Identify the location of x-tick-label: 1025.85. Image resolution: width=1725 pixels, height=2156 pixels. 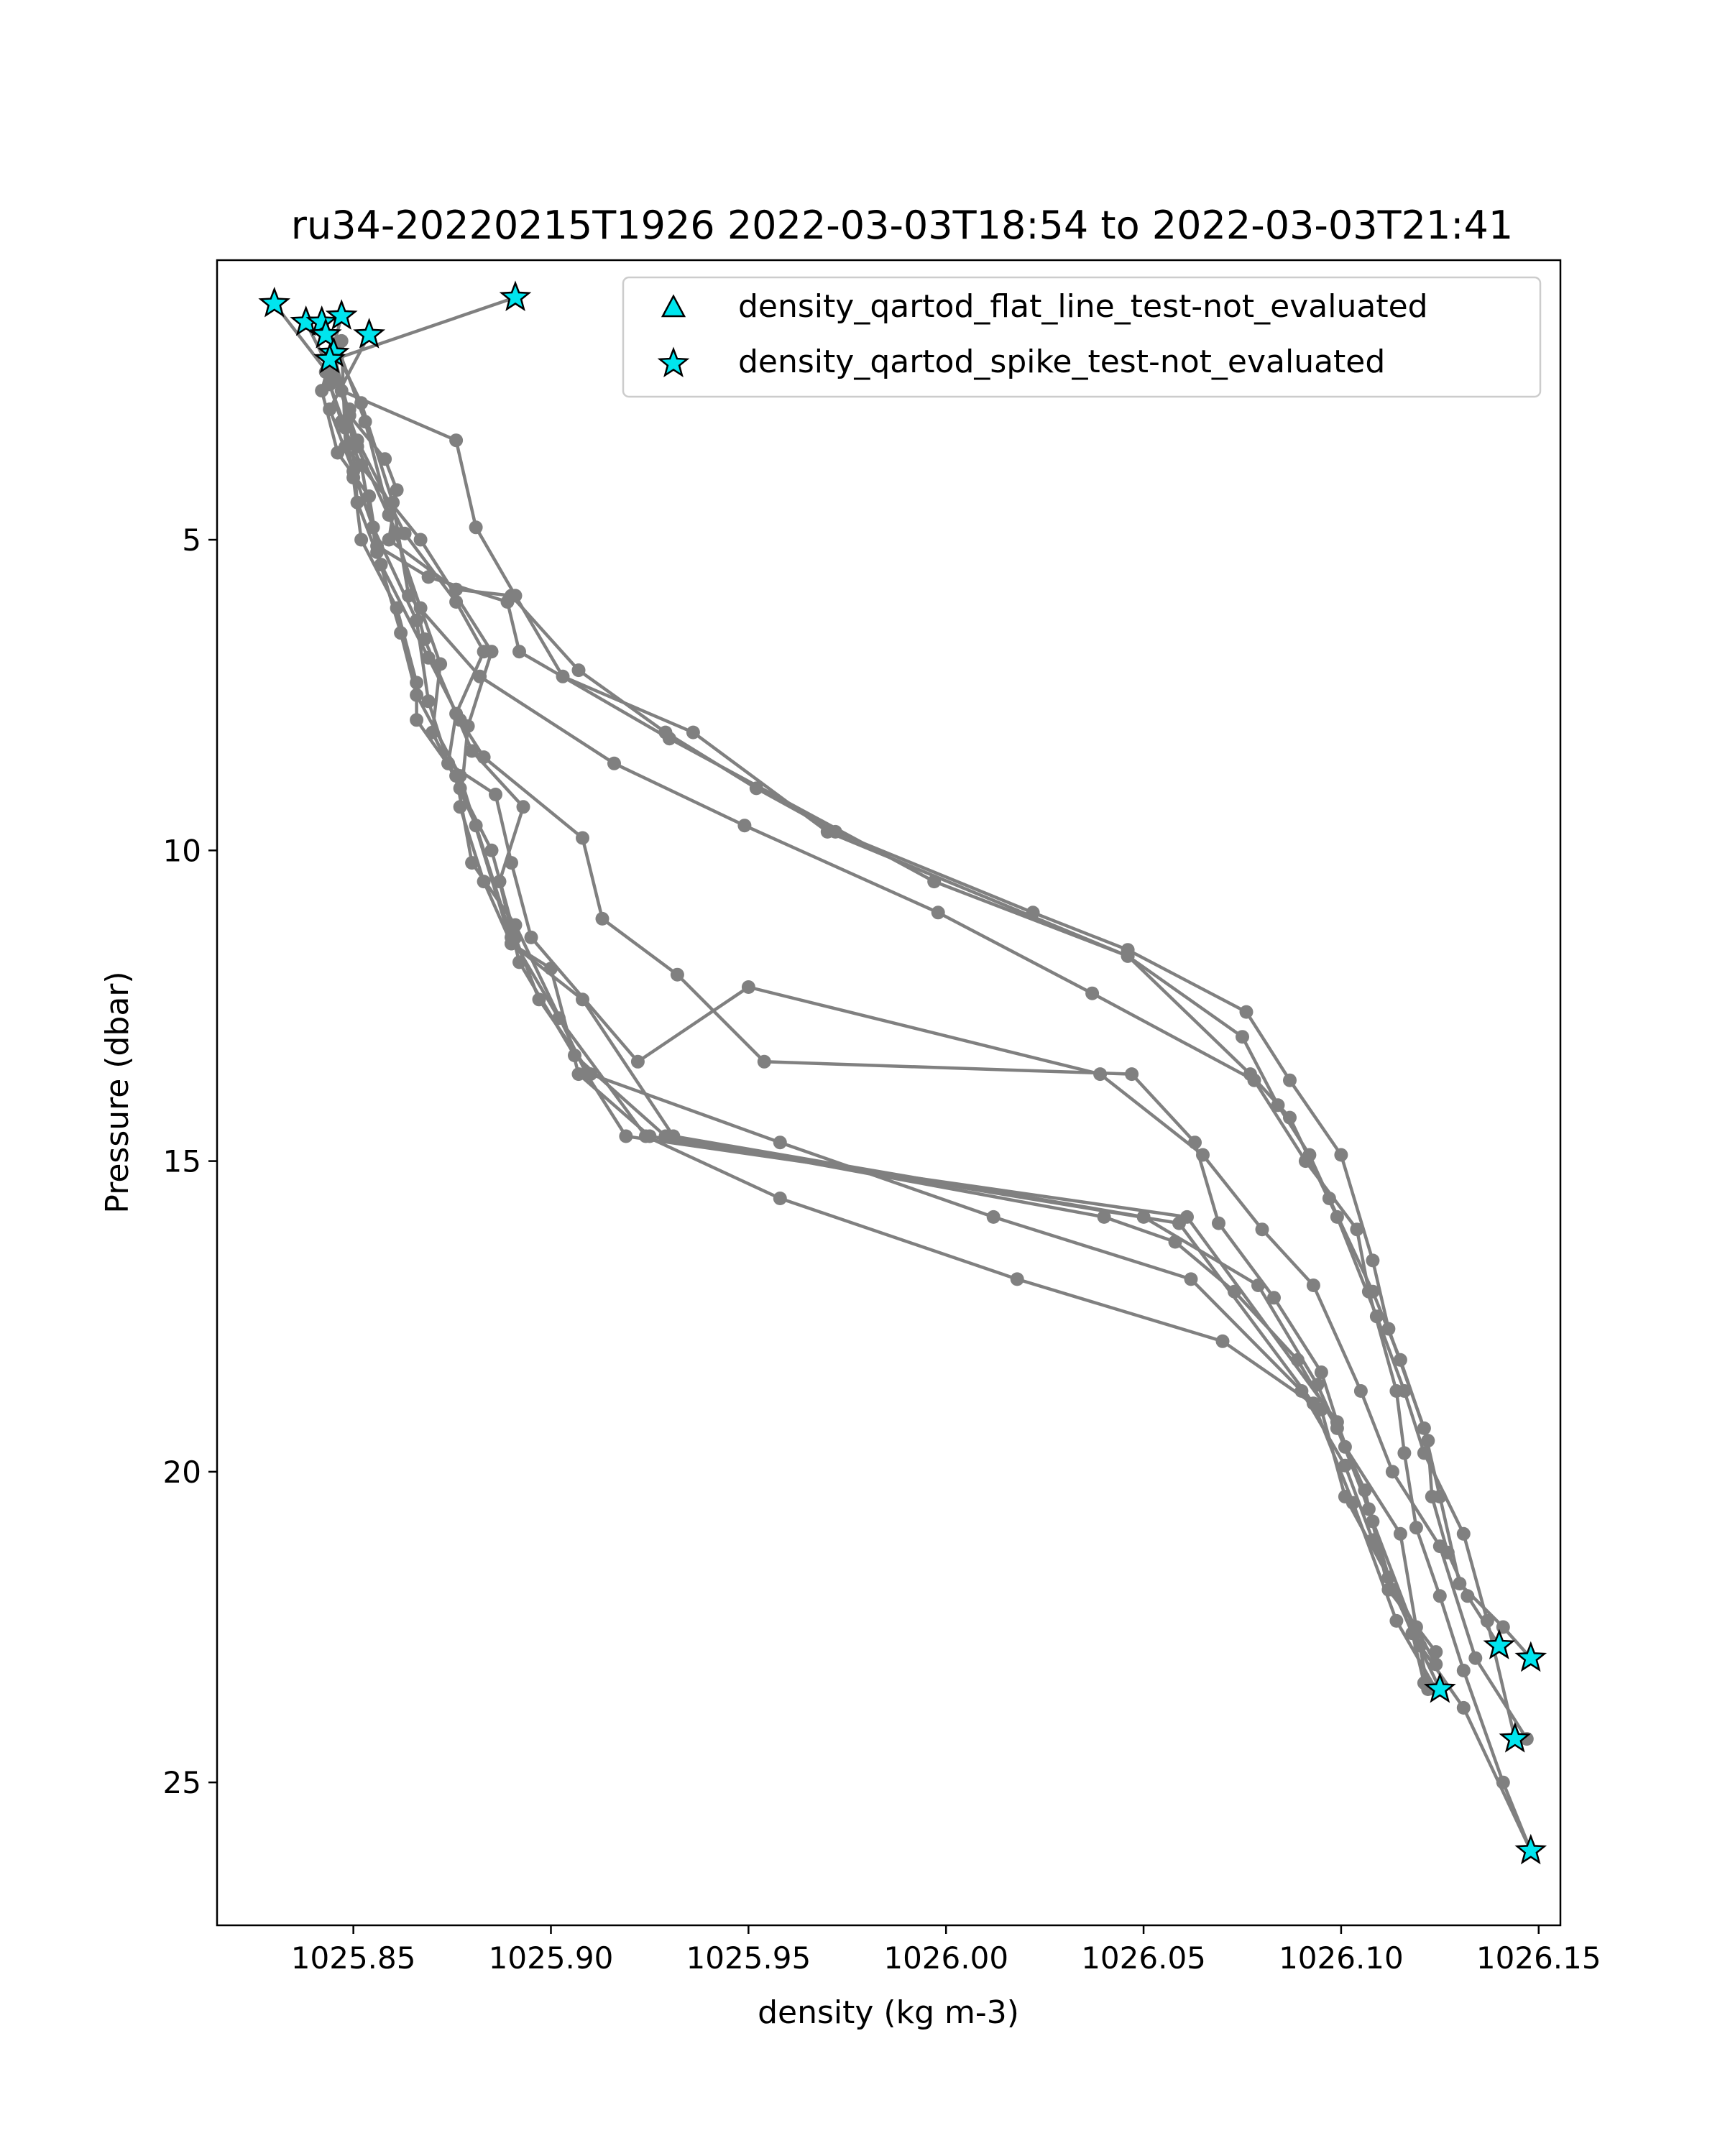
(353, 1958).